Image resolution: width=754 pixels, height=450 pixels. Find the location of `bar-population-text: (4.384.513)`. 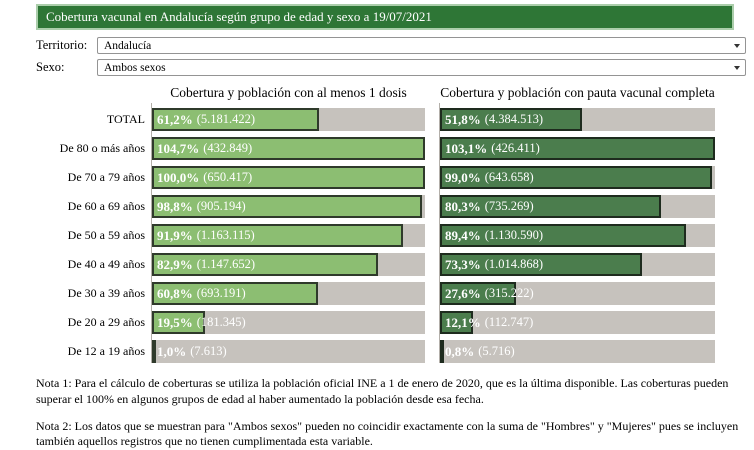

bar-population-text: (4.384.513) is located at coordinates (514, 119).